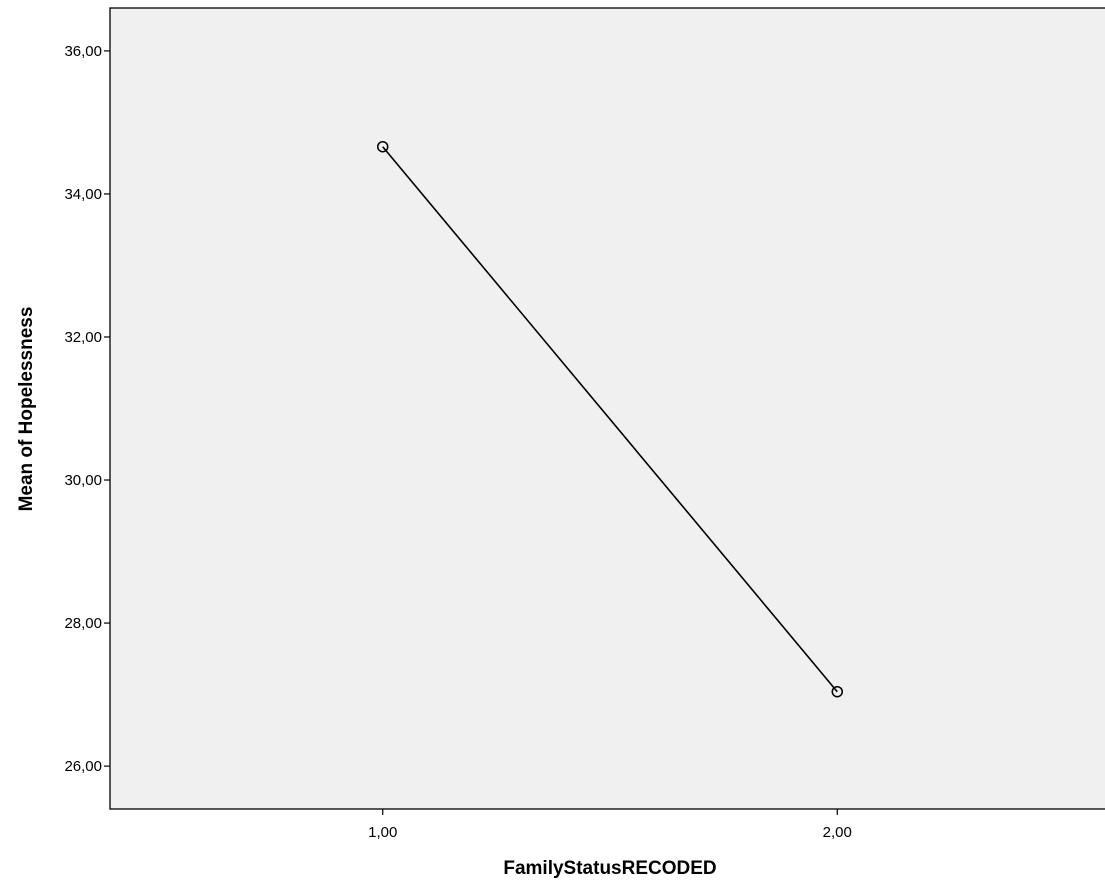 The width and height of the screenshot is (1105, 896). What do you see at coordinates (83, 337) in the screenshot?
I see `y-tick-label: 32,00` at bounding box center [83, 337].